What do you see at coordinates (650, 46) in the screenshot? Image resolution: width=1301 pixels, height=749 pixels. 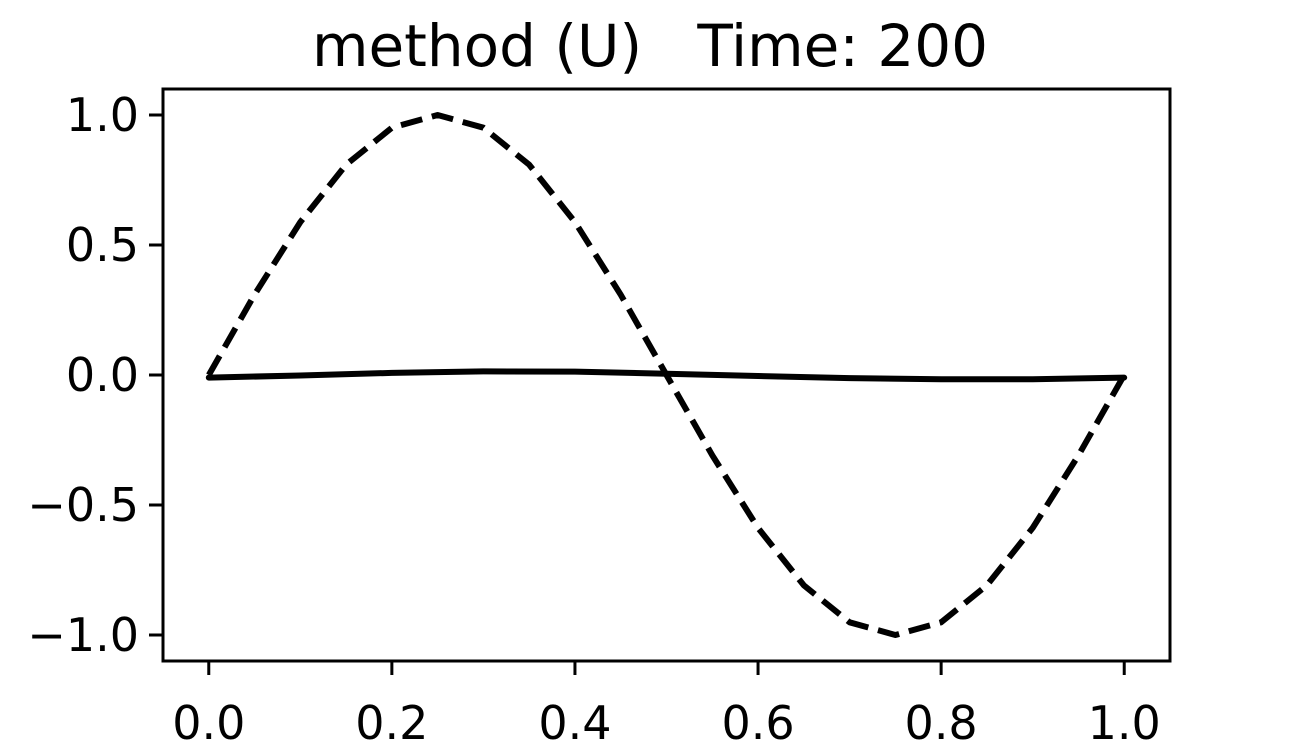 I see `chart-title: method (U) Time: 200` at bounding box center [650, 46].